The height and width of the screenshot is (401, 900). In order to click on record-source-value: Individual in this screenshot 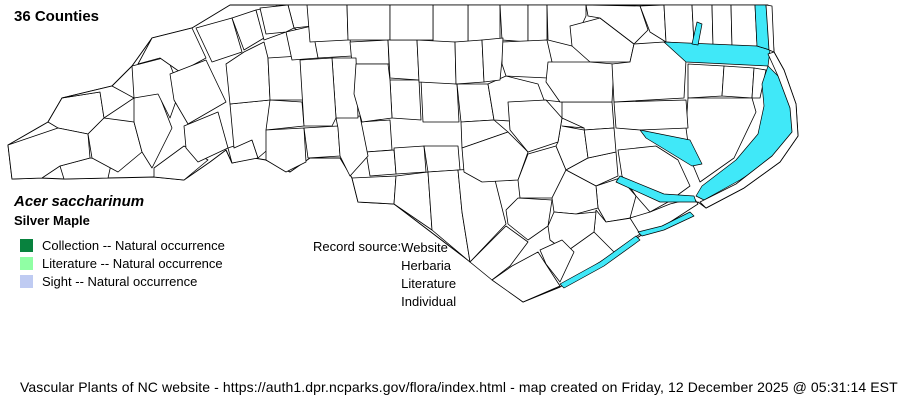, I will do `click(429, 301)`.